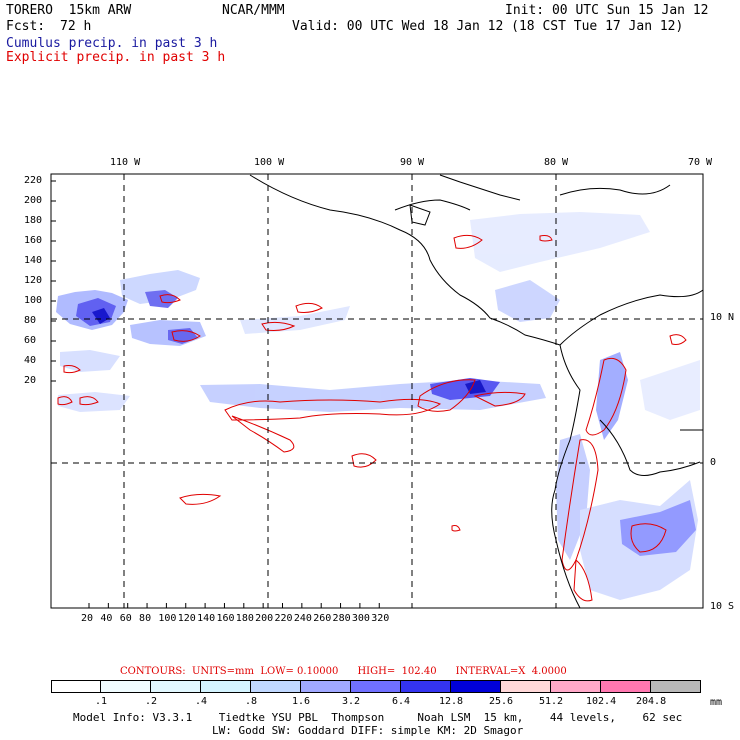 The height and width of the screenshot is (740, 740). Describe the element at coordinates (722, 317) in the screenshot. I see `lat-label-10n: 10 N` at that location.